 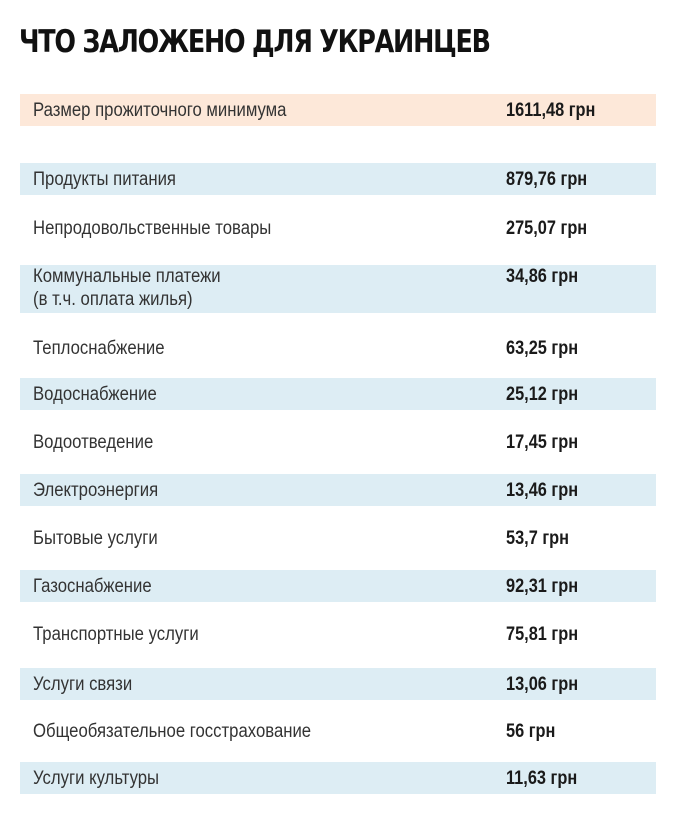 What do you see at coordinates (95, 538) in the screenshot?
I see `row-label: Бытовые услуги` at bounding box center [95, 538].